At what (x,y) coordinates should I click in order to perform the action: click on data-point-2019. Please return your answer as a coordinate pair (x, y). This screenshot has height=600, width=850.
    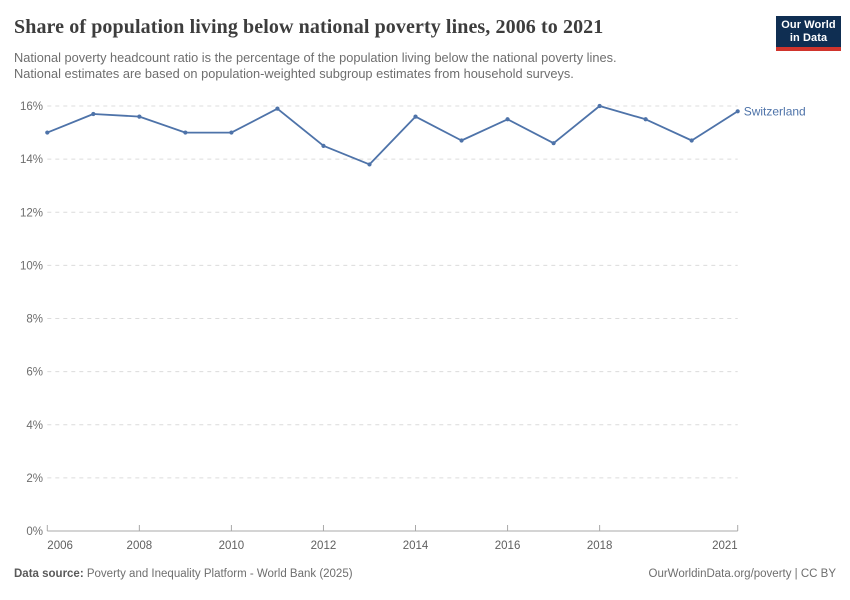
    Looking at the image, I should click on (645, 119).